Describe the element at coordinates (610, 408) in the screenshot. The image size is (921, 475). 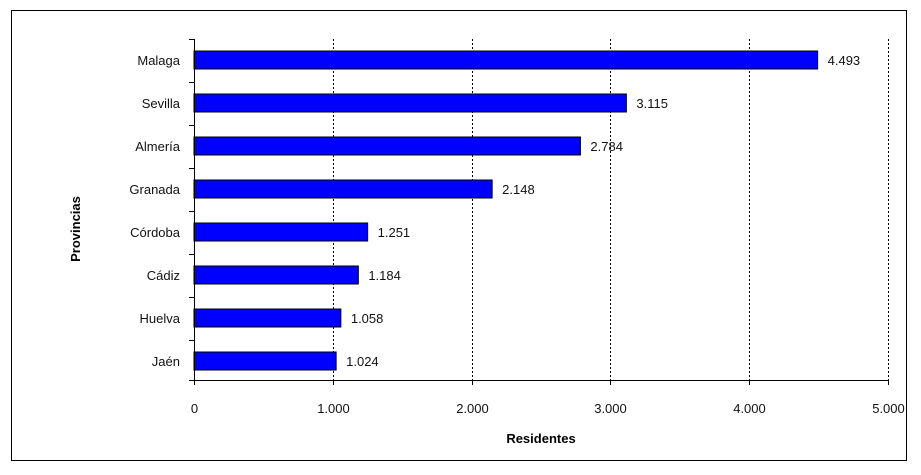
I see `x-tick-label-3: 3.000` at that location.